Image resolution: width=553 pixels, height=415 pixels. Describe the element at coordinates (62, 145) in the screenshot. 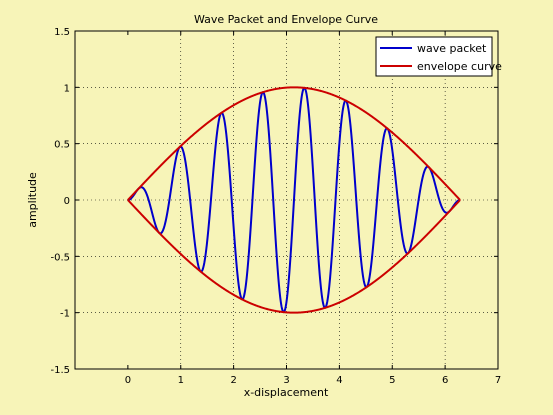

I see `y-tick-label: 0.5` at that location.